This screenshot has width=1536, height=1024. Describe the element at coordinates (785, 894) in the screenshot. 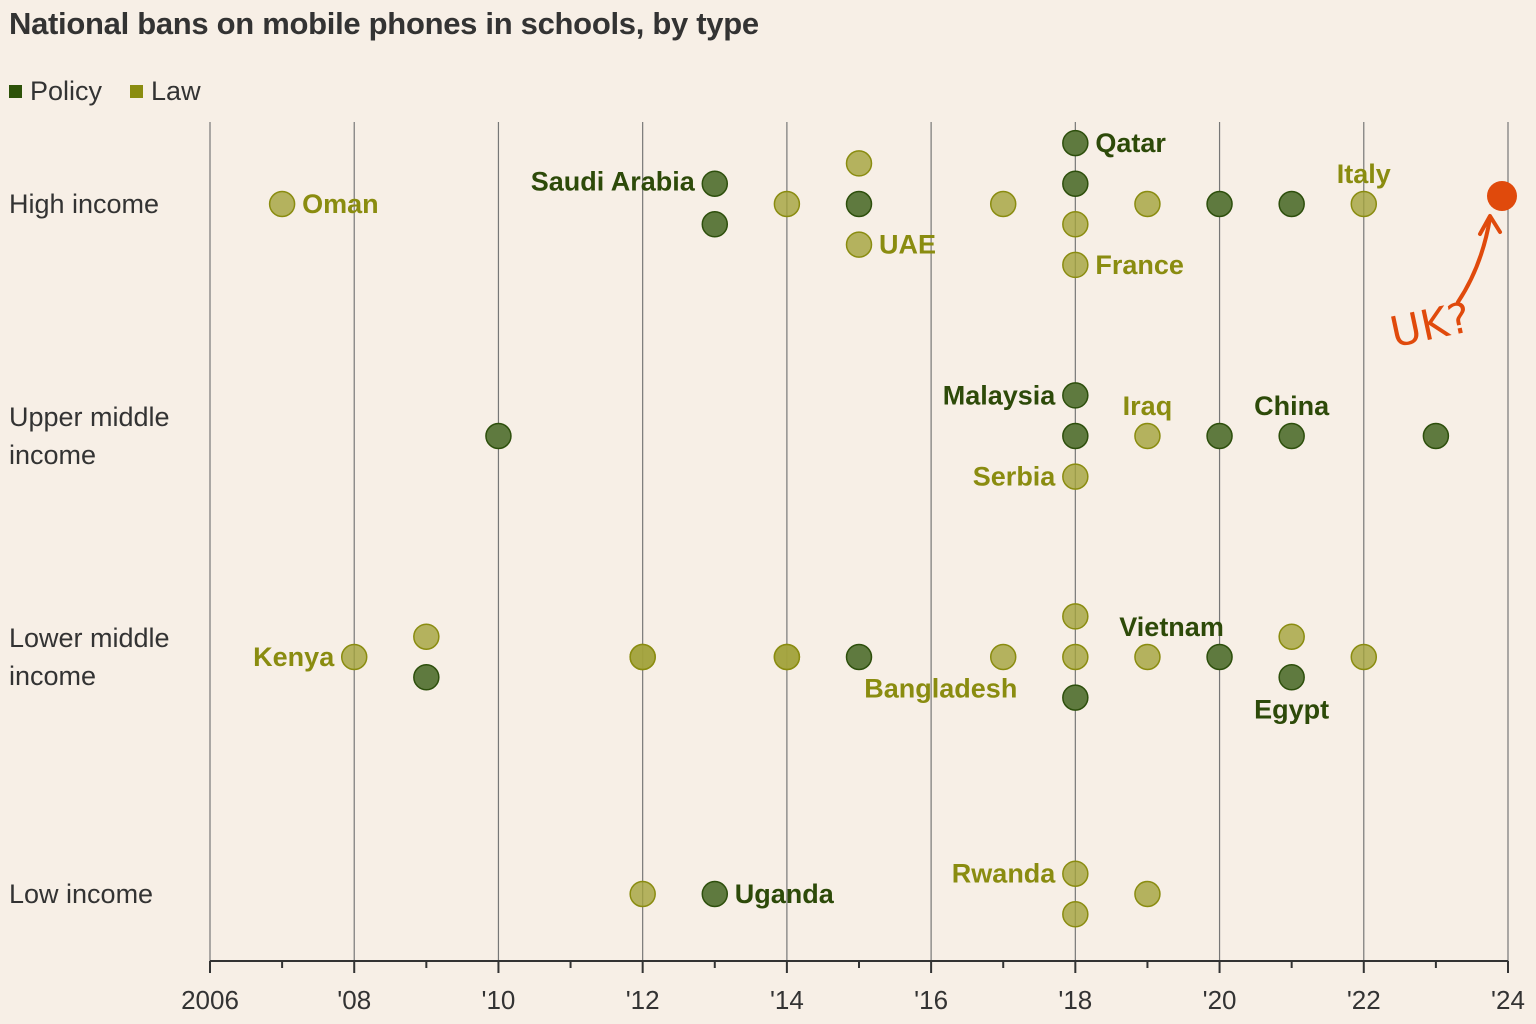

I see `point-label: Uganda` at that location.